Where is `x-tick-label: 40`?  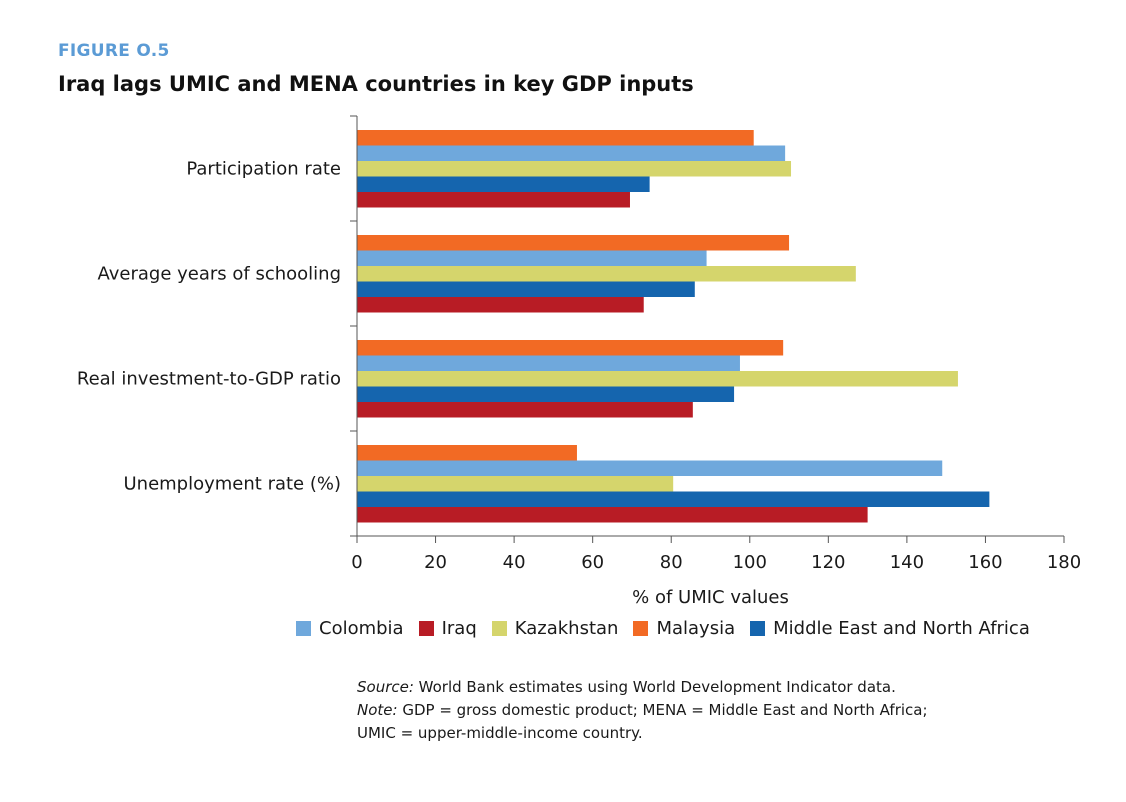 x-tick-label: 40 is located at coordinates (514, 562).